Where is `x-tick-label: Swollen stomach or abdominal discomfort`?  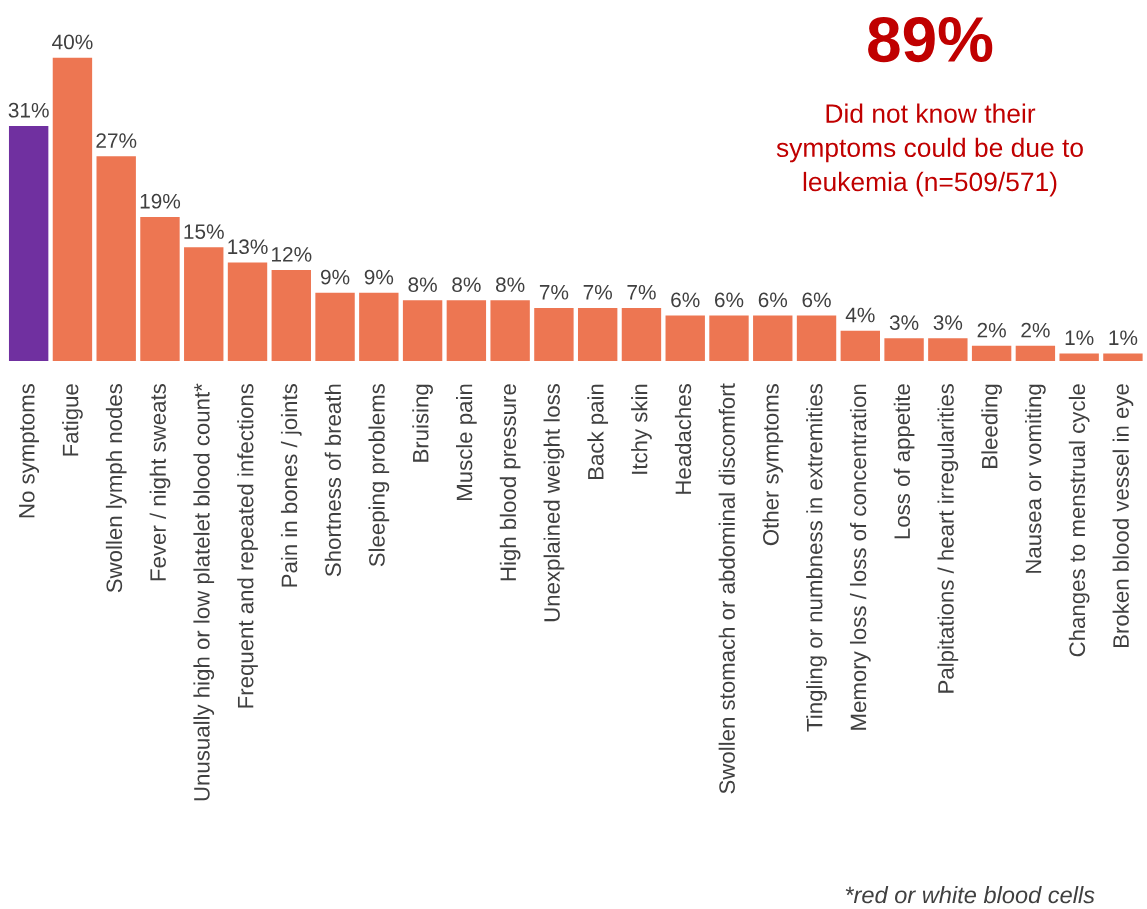 x-tick-label: Swollen stomach or abdominal discomfort is located at coordinates (726, 588).